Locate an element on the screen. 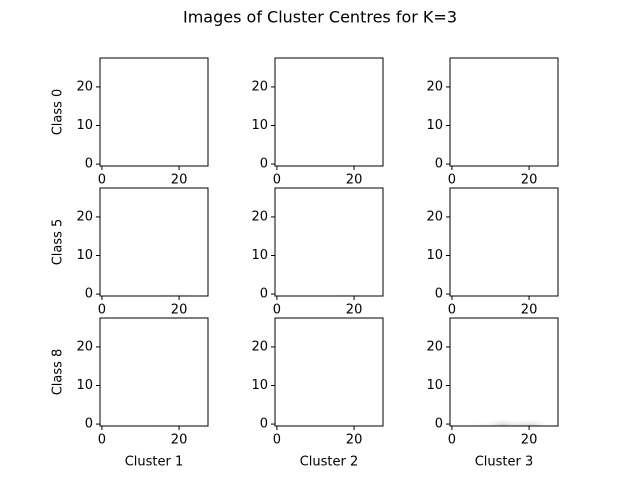 The image size is (640, 480). column-label: Cluster 3 is located at coordinates (504, 462).